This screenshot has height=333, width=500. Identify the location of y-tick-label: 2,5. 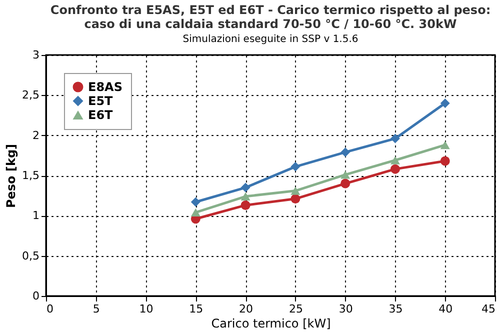
(31, 95).